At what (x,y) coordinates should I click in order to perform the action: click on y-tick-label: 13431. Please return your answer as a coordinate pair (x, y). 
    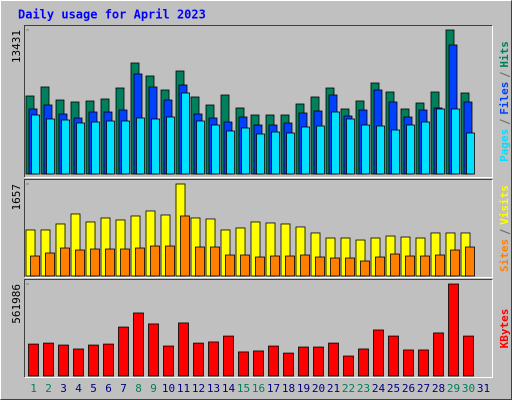
    Looking at the image, I should click on (16, 46).